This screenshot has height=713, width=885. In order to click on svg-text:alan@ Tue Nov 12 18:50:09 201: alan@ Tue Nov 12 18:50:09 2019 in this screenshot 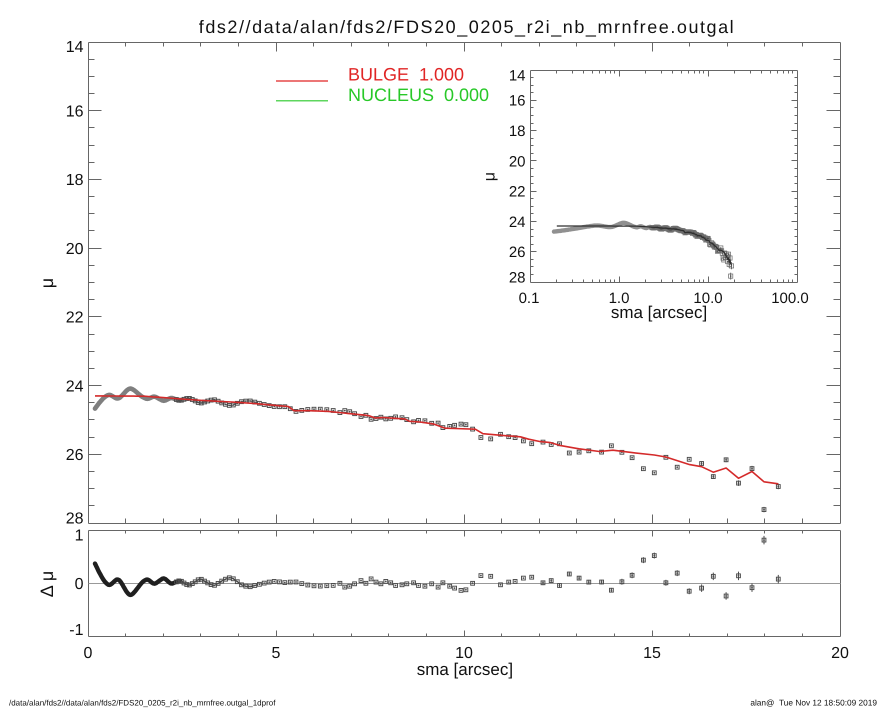, I will do `click(813, 703)`.